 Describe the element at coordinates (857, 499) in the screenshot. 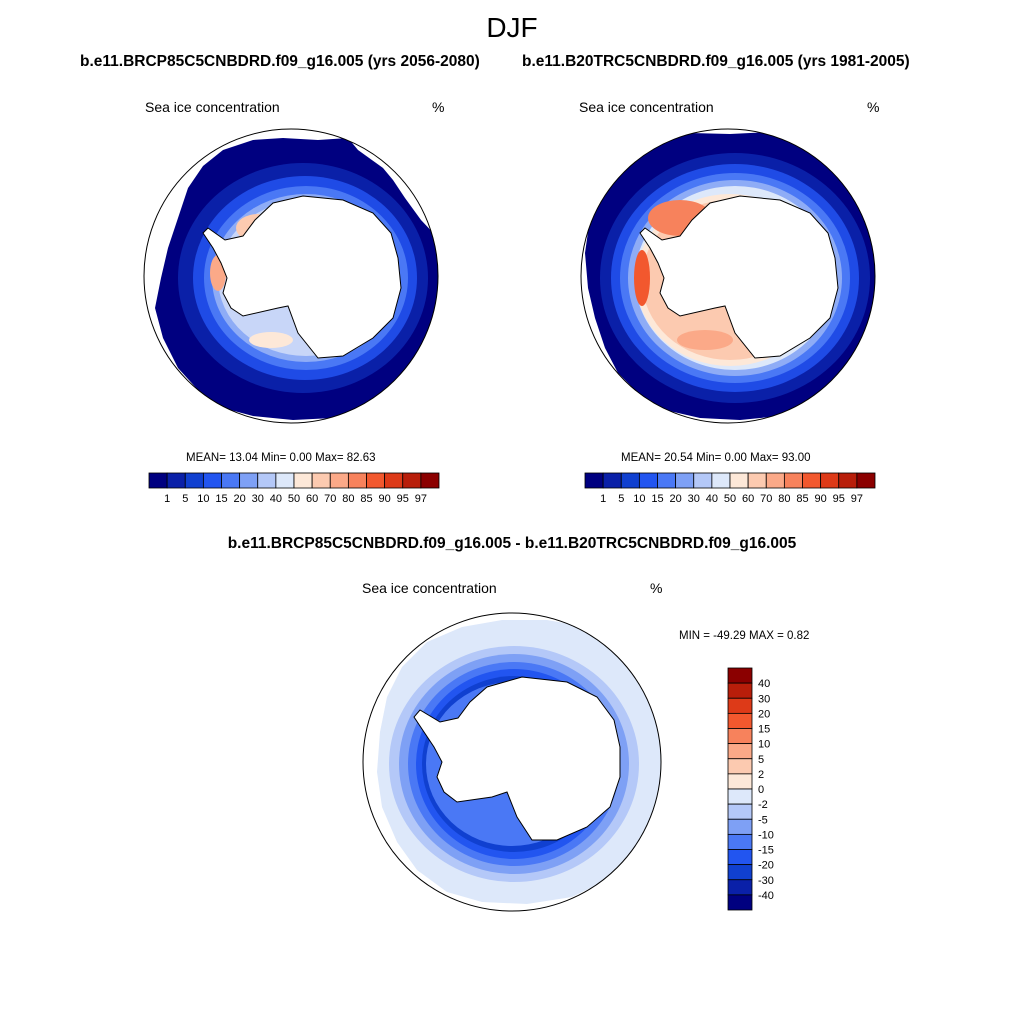

I see `panel-2-colorbar-tick-label: 97` at that location.